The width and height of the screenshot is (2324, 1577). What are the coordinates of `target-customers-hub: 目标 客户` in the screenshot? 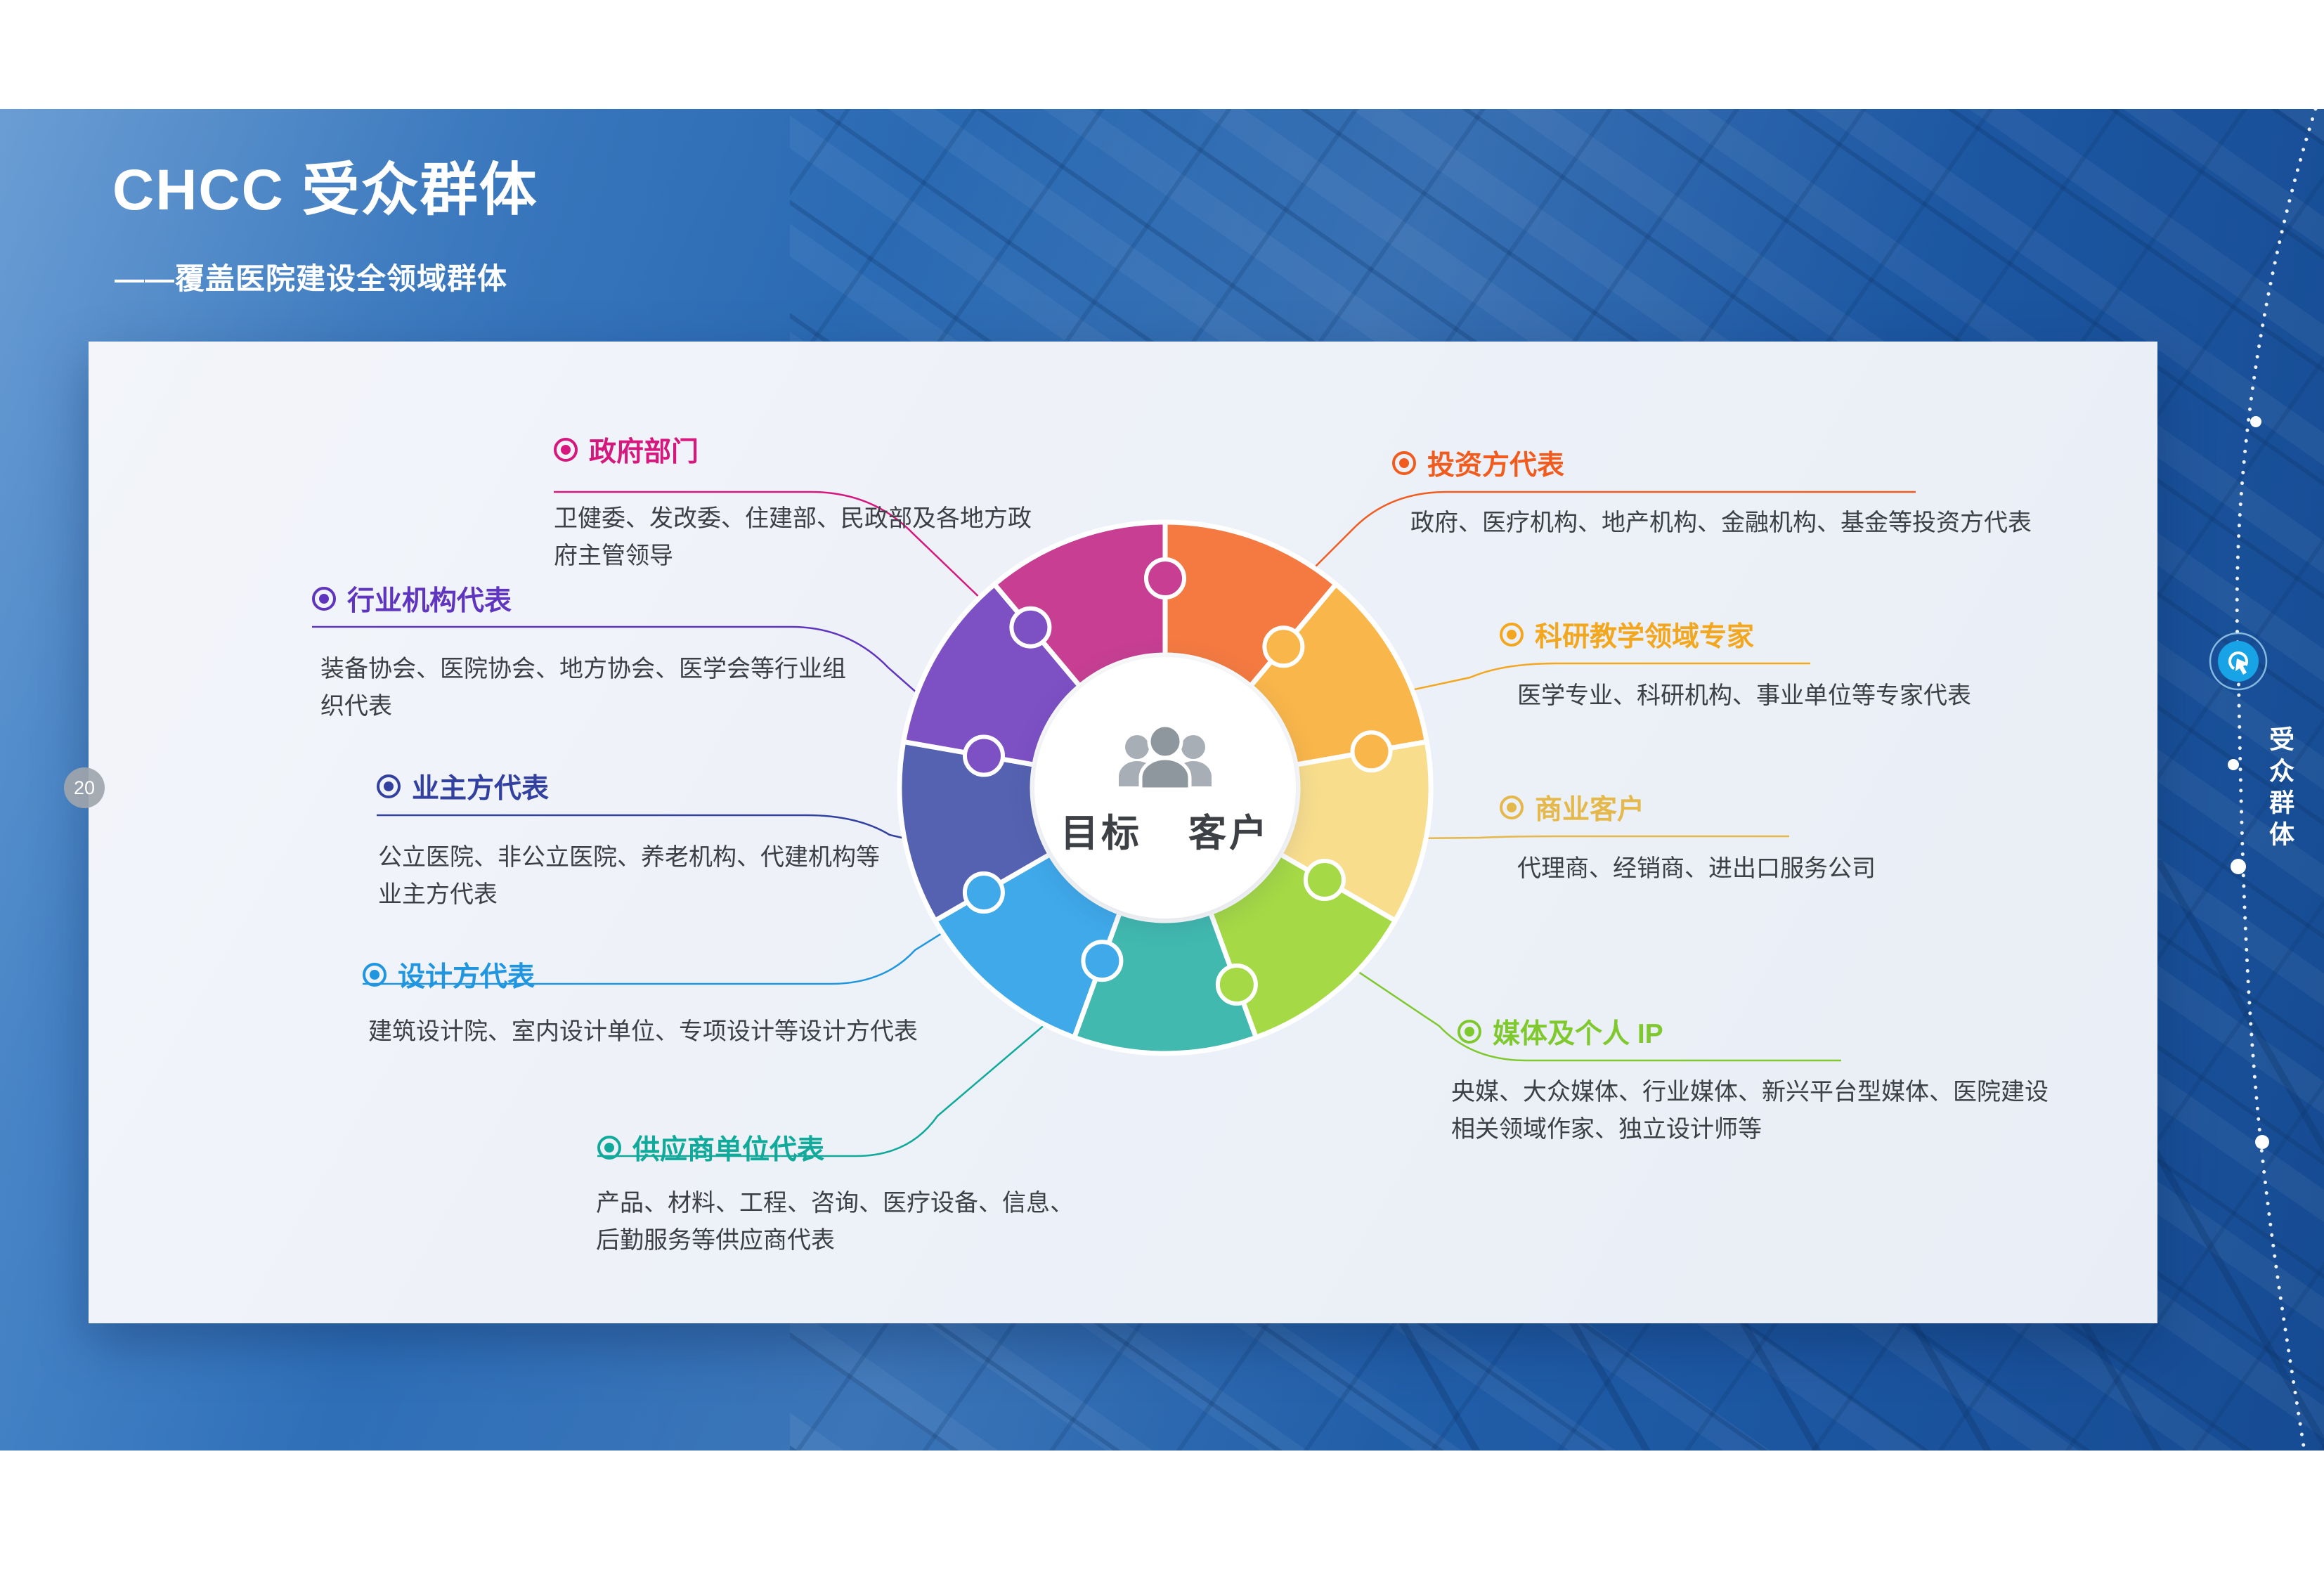 It's located at (1165, 788).